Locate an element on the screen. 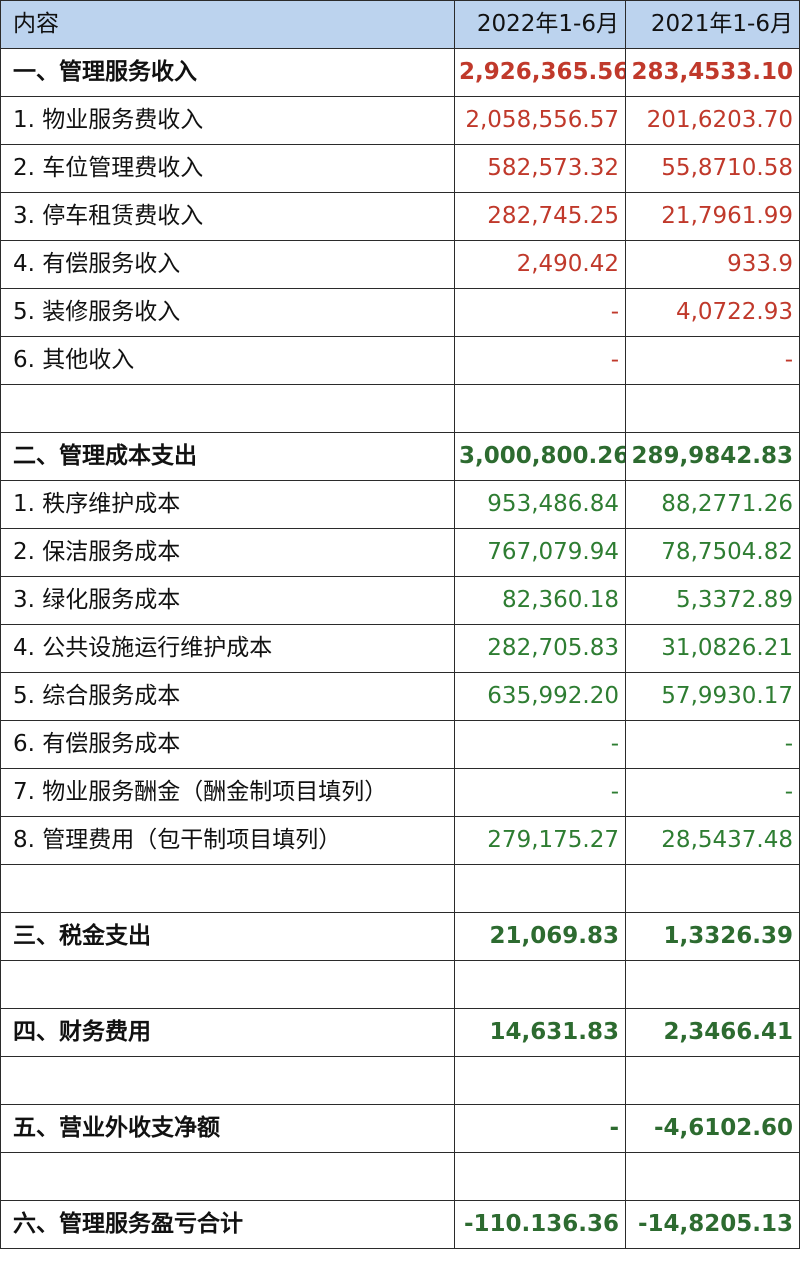  row-label-cell: 6. 其他收入 is located at coordinates (227, 360).